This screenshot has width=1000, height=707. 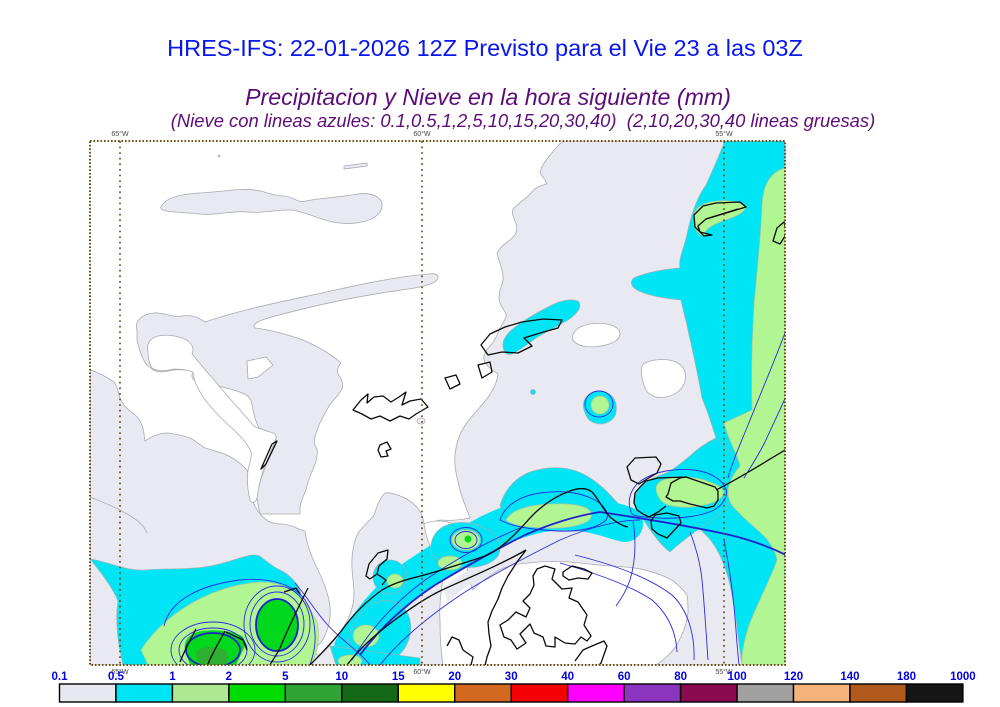 What do you see at coordinates (116, 677) in the screenshot?
I see `svg-text: 0.5` at bounding box center [116, 677].